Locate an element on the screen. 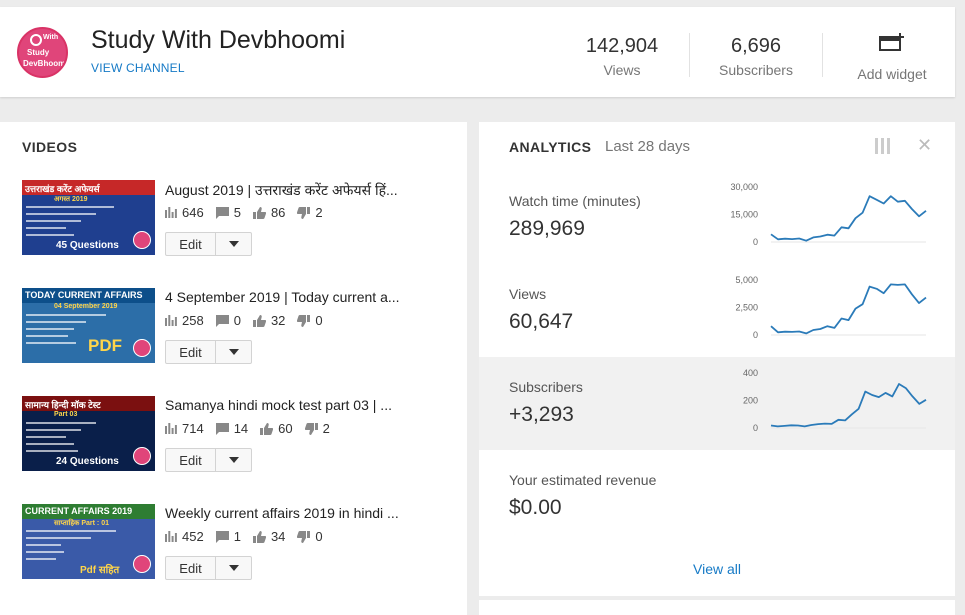 The height and width of the screenshot is (615, 965). video-views: 714 is located at coordinates (193, 428).